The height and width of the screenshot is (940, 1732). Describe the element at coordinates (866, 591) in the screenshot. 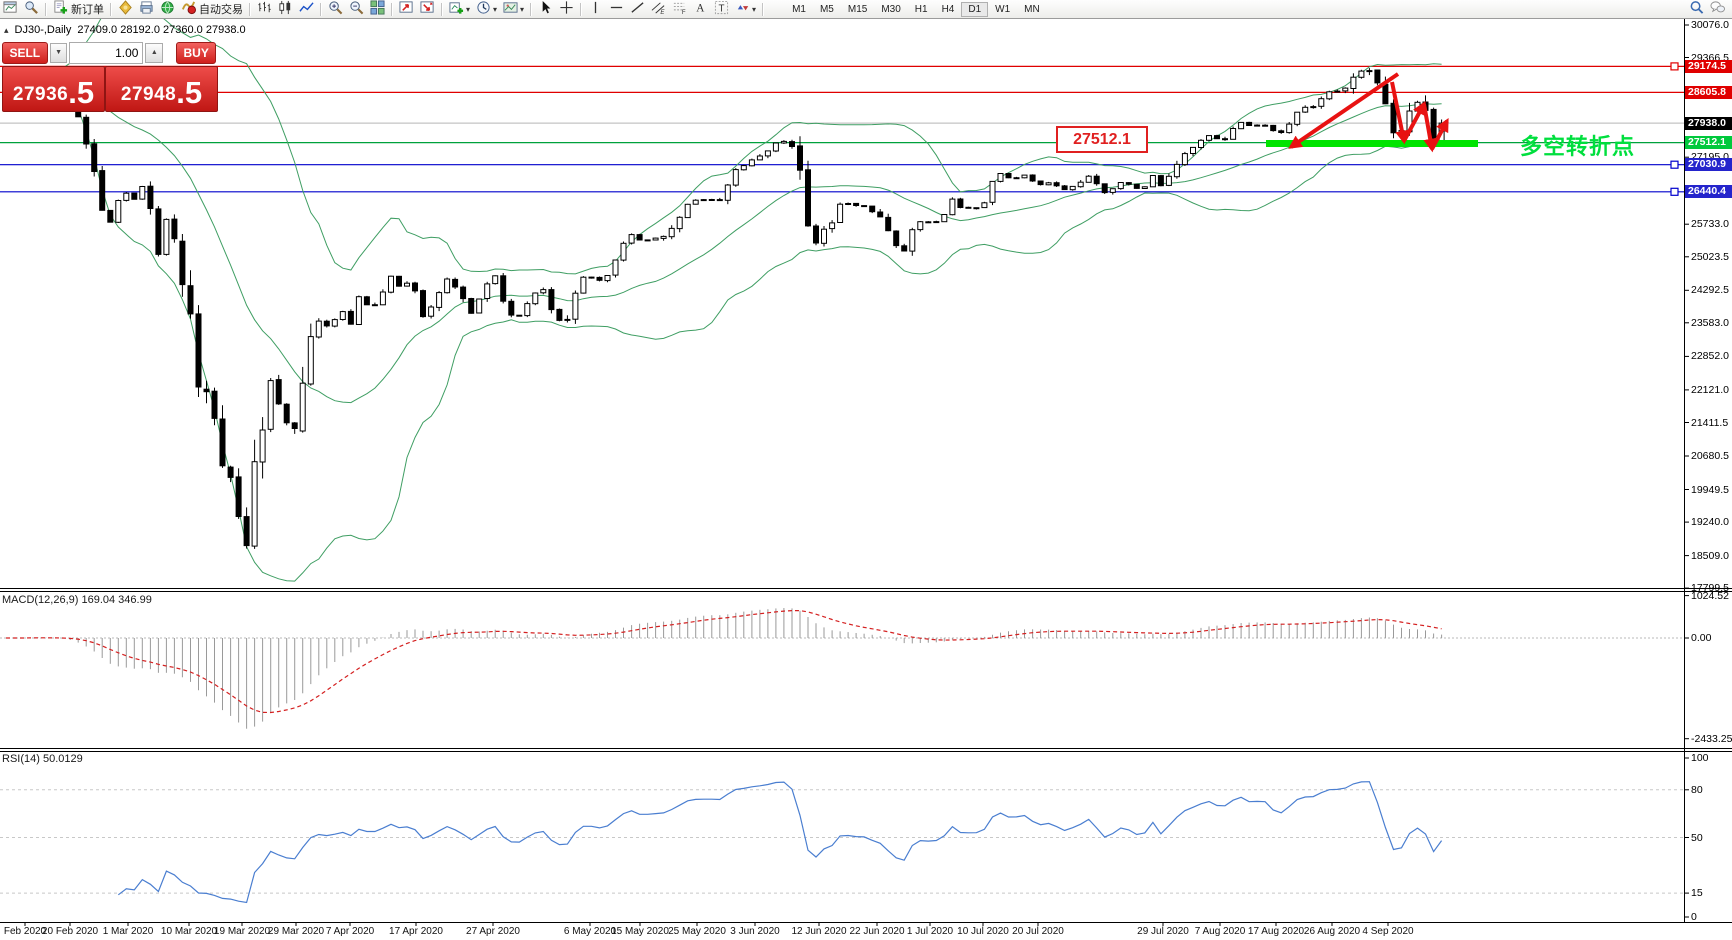

I see `macd-pane-splitter-line` at that location.